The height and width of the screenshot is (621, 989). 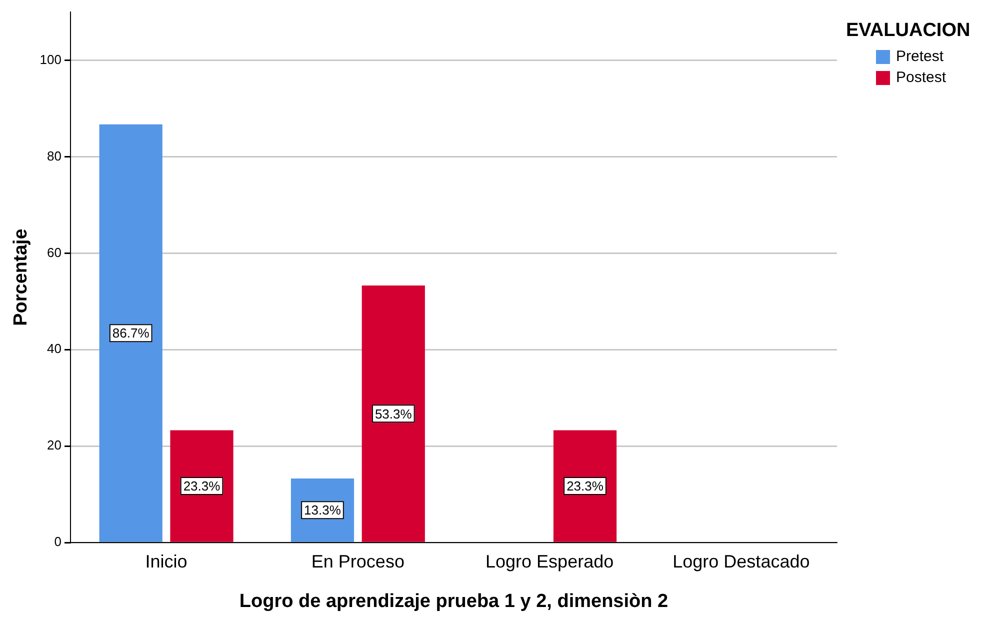 What do you see at coordinates (54, 156) in the screenshot?
I see `y-tick-label: 80` at bounding box center [54, 156].